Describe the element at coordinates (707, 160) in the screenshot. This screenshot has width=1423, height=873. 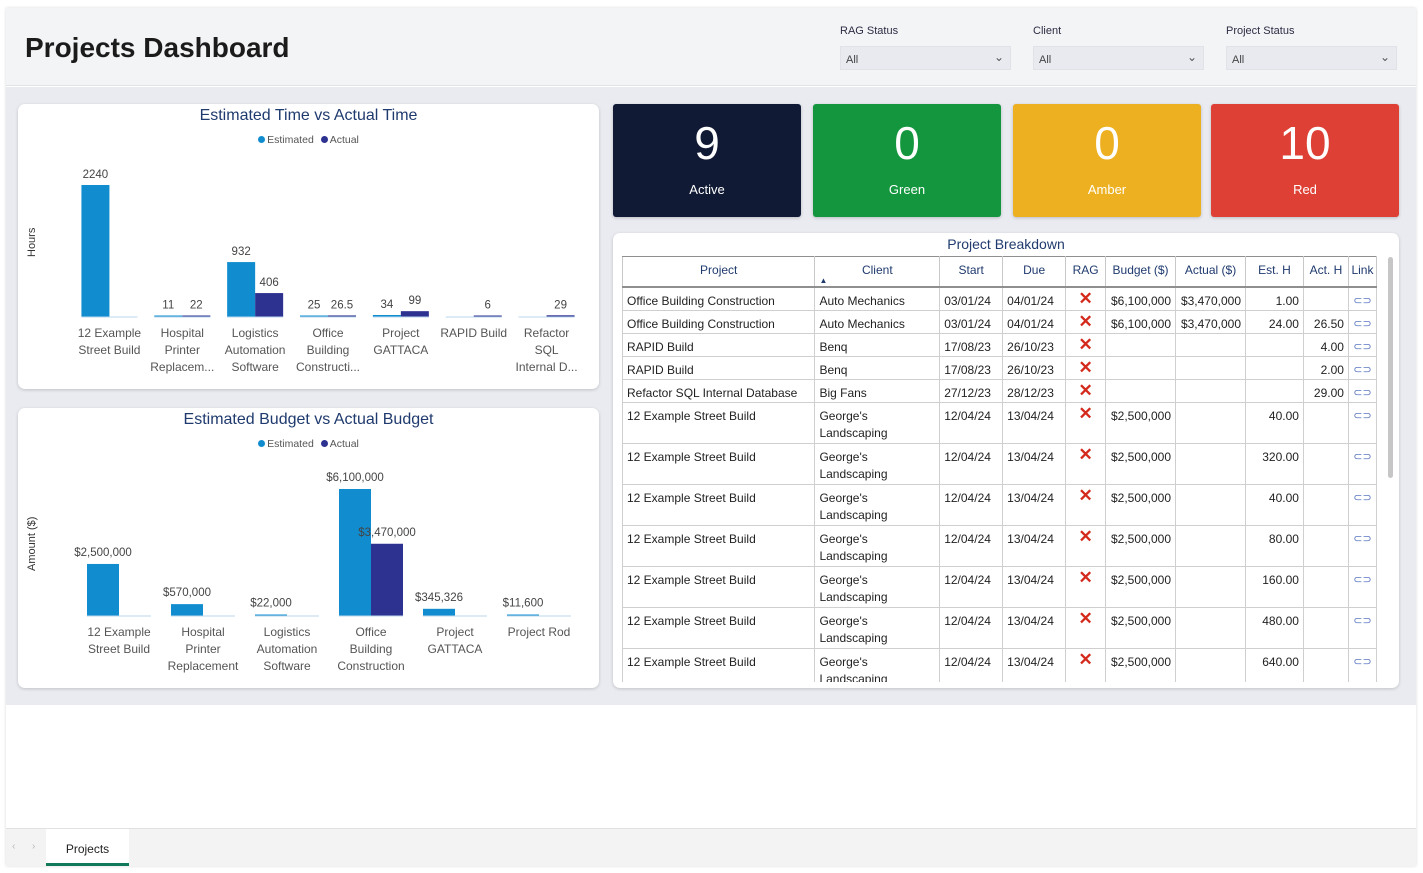
I see `kpi-card-active: 9 Active` at that location.